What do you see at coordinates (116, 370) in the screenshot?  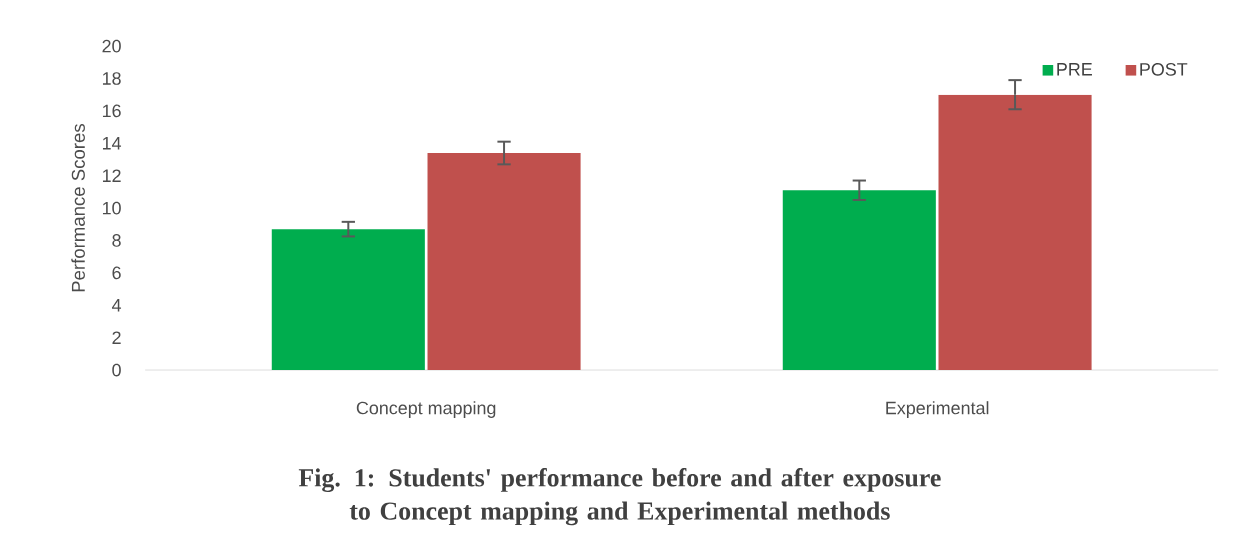 I see `y-tick-label: 0` at bounding box center [116, 370].